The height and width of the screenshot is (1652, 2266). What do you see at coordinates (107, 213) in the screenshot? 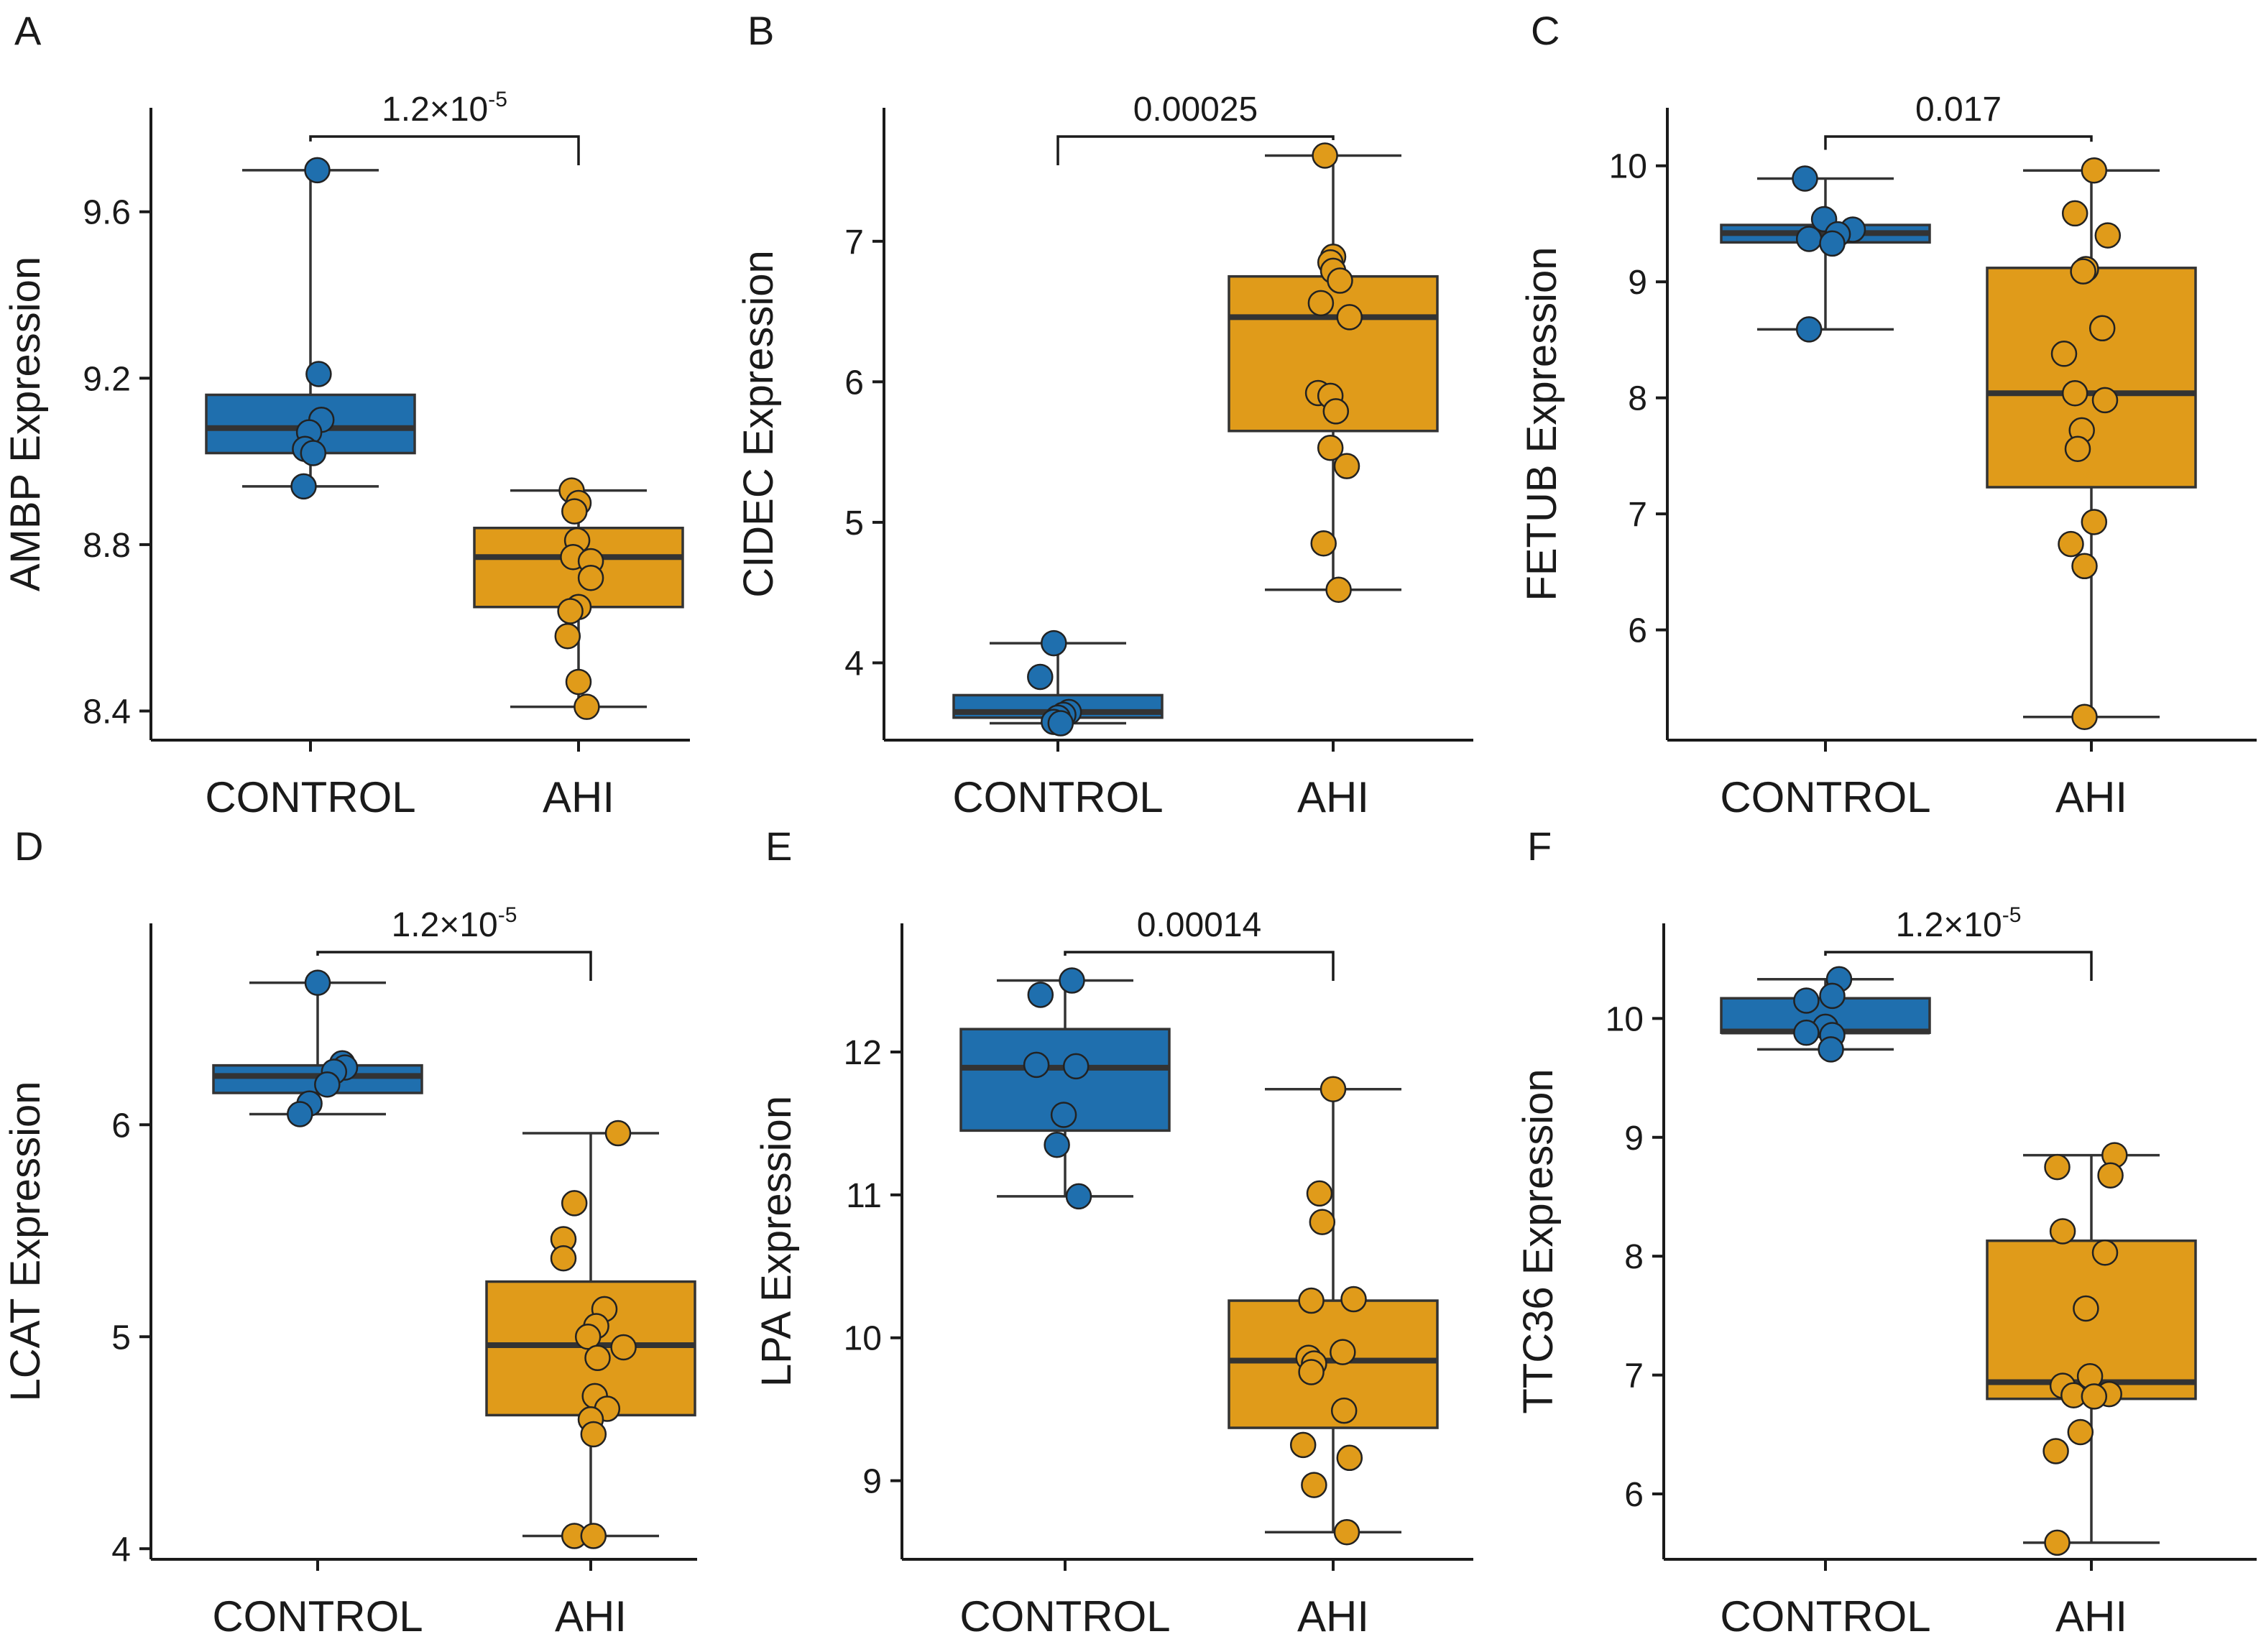
I see `y-tick-label: 9.6` at bounding box center [107, 213].